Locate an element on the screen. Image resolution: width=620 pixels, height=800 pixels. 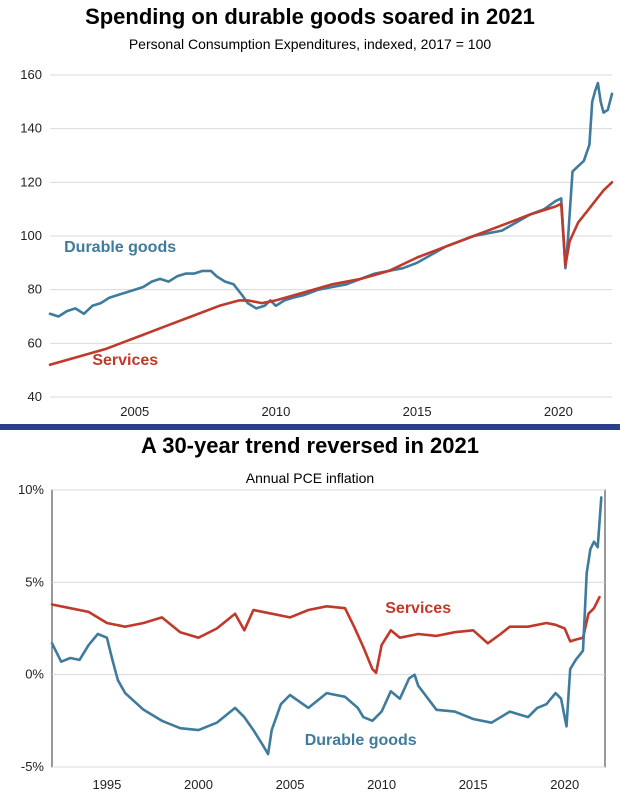
y-tick-label: -5% is located at coordinates (33, 766).